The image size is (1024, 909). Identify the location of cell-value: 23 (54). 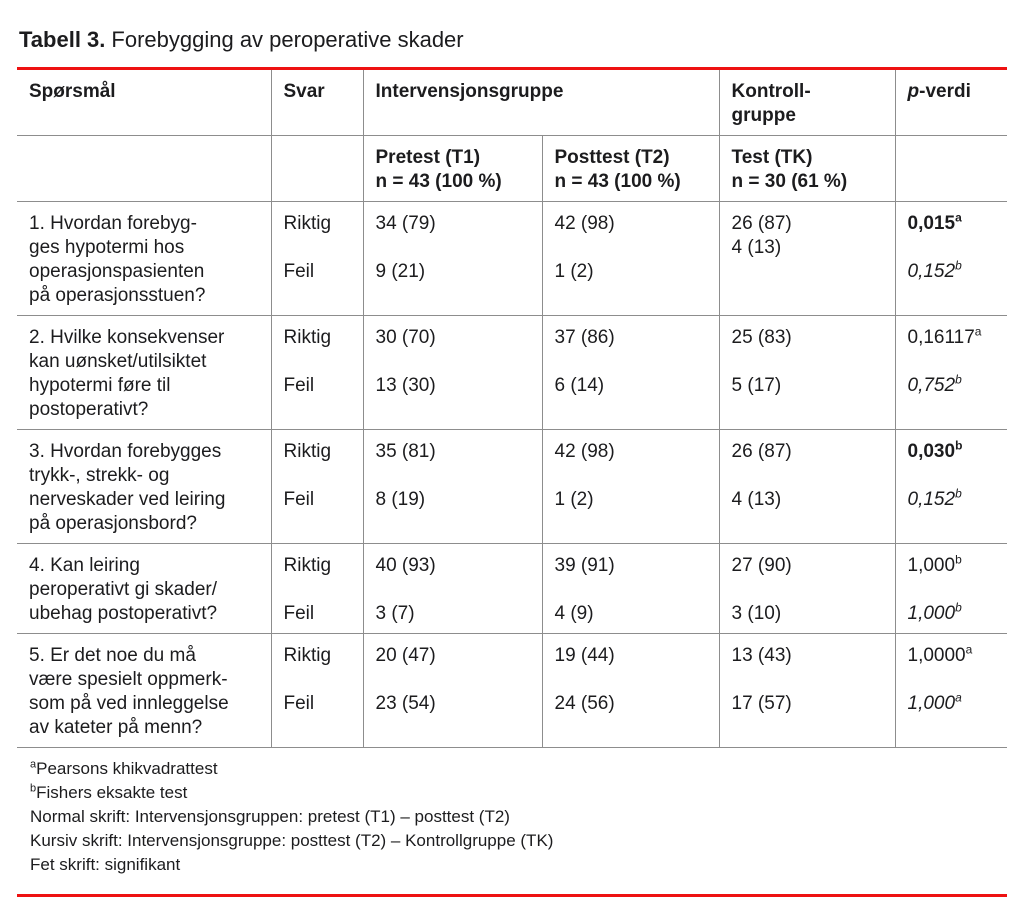
(405, 703).